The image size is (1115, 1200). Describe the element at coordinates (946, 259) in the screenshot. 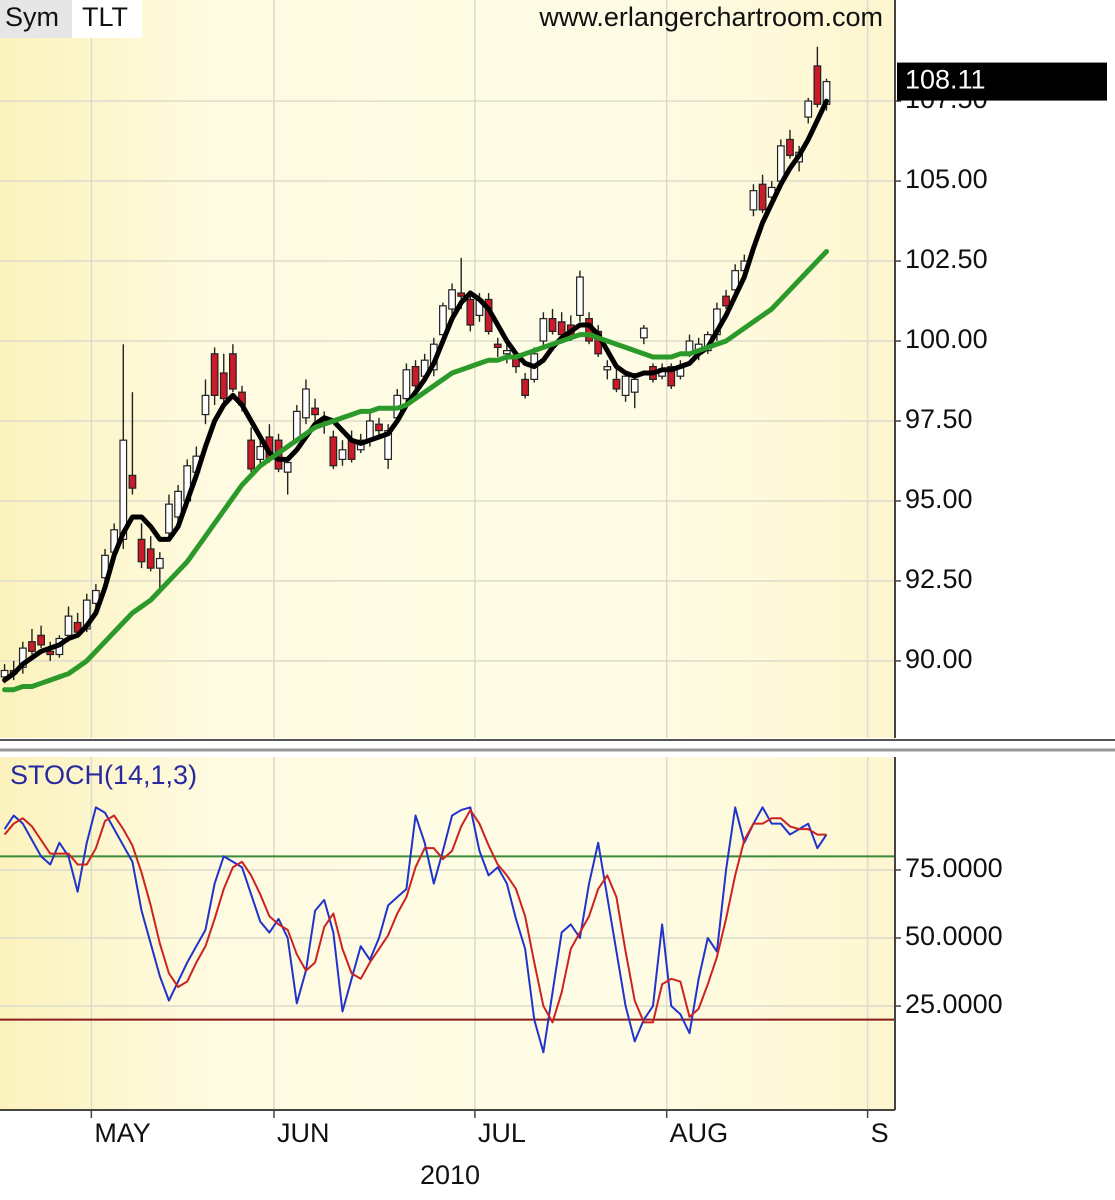

I see `y-tick-label: 102.50` at that location.